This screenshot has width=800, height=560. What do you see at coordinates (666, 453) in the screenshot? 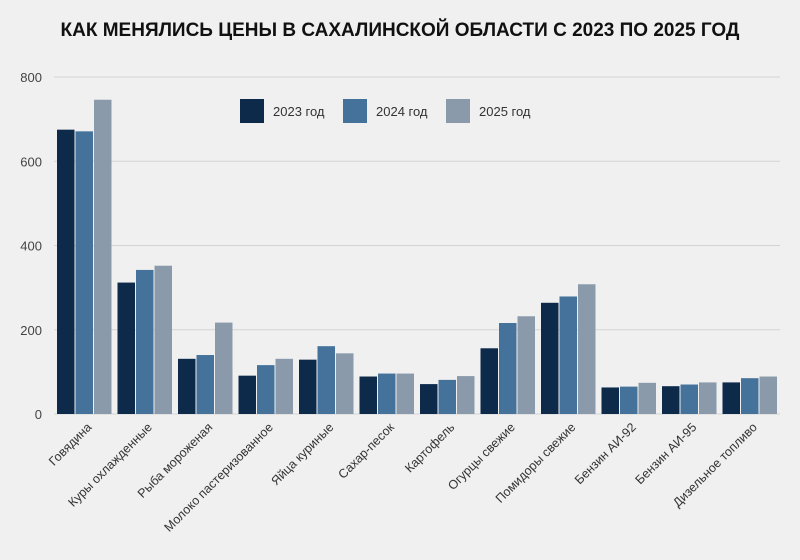
I see `x-tick-label: Бензин АИ-95` at bounding box center [666, 453].